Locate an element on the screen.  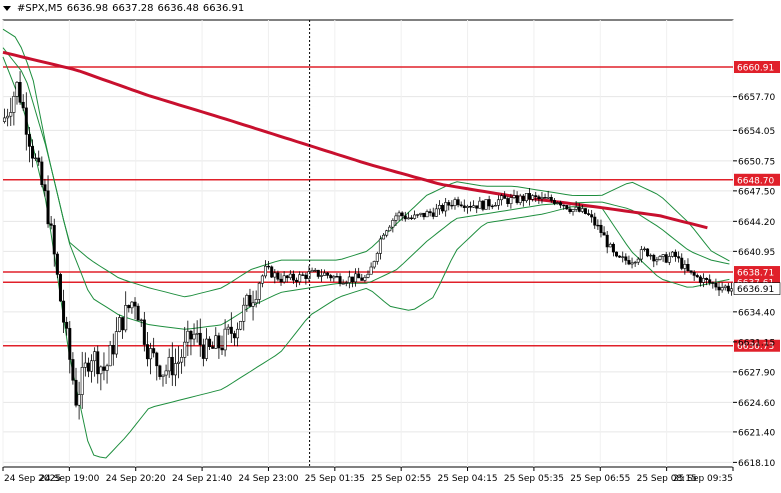
price-label-box is located at coordinates (757, 288).